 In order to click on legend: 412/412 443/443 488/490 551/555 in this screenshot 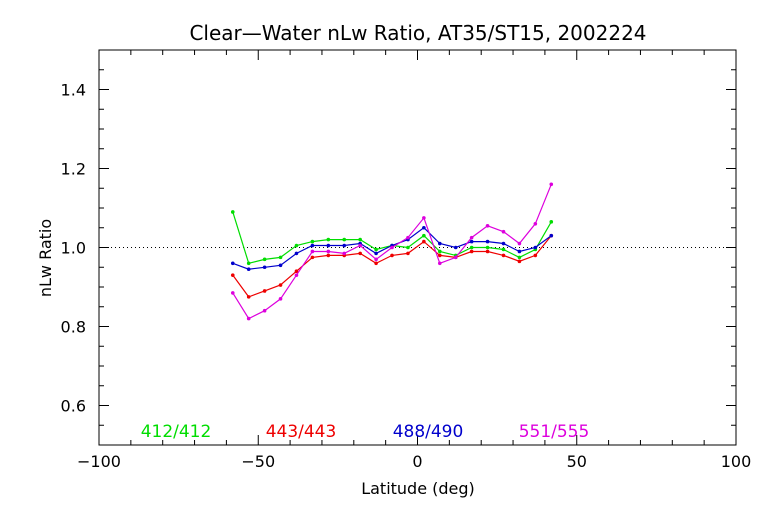, I will do `click(365, 432)`.